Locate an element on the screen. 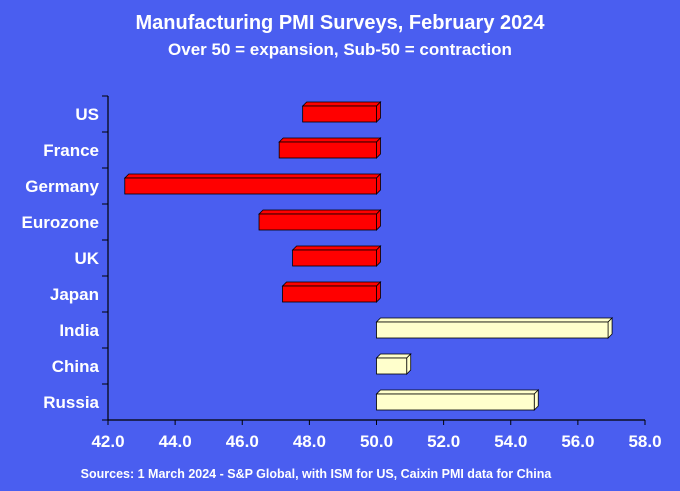 The width and height of the screenshot is (680, 491). category-label: Russia is located at coordinates (71, 402).